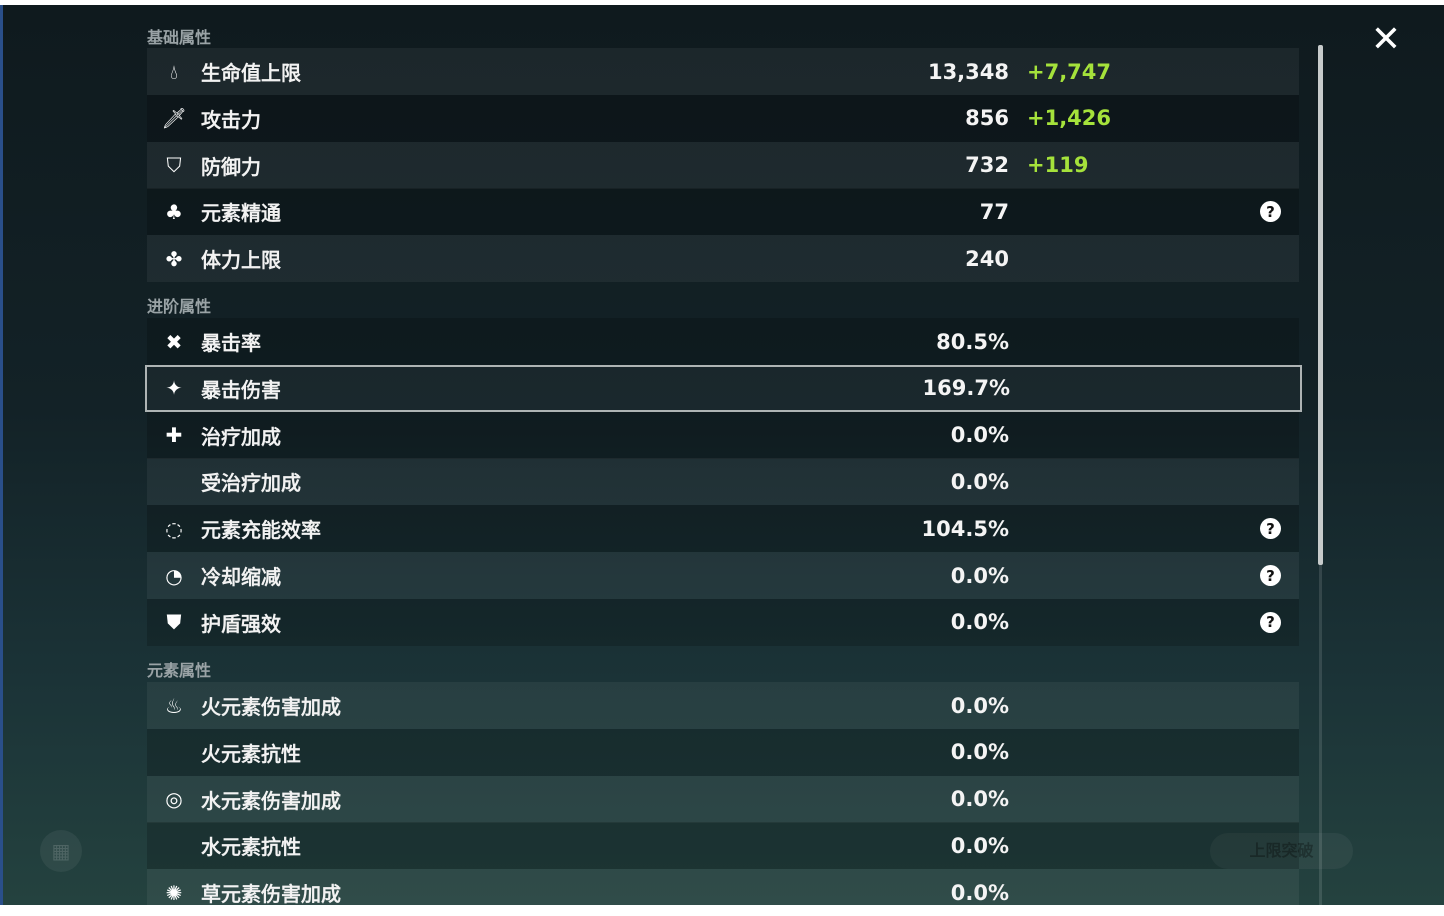  I want to click on hydro-icon: ◎, so click(174, 799).